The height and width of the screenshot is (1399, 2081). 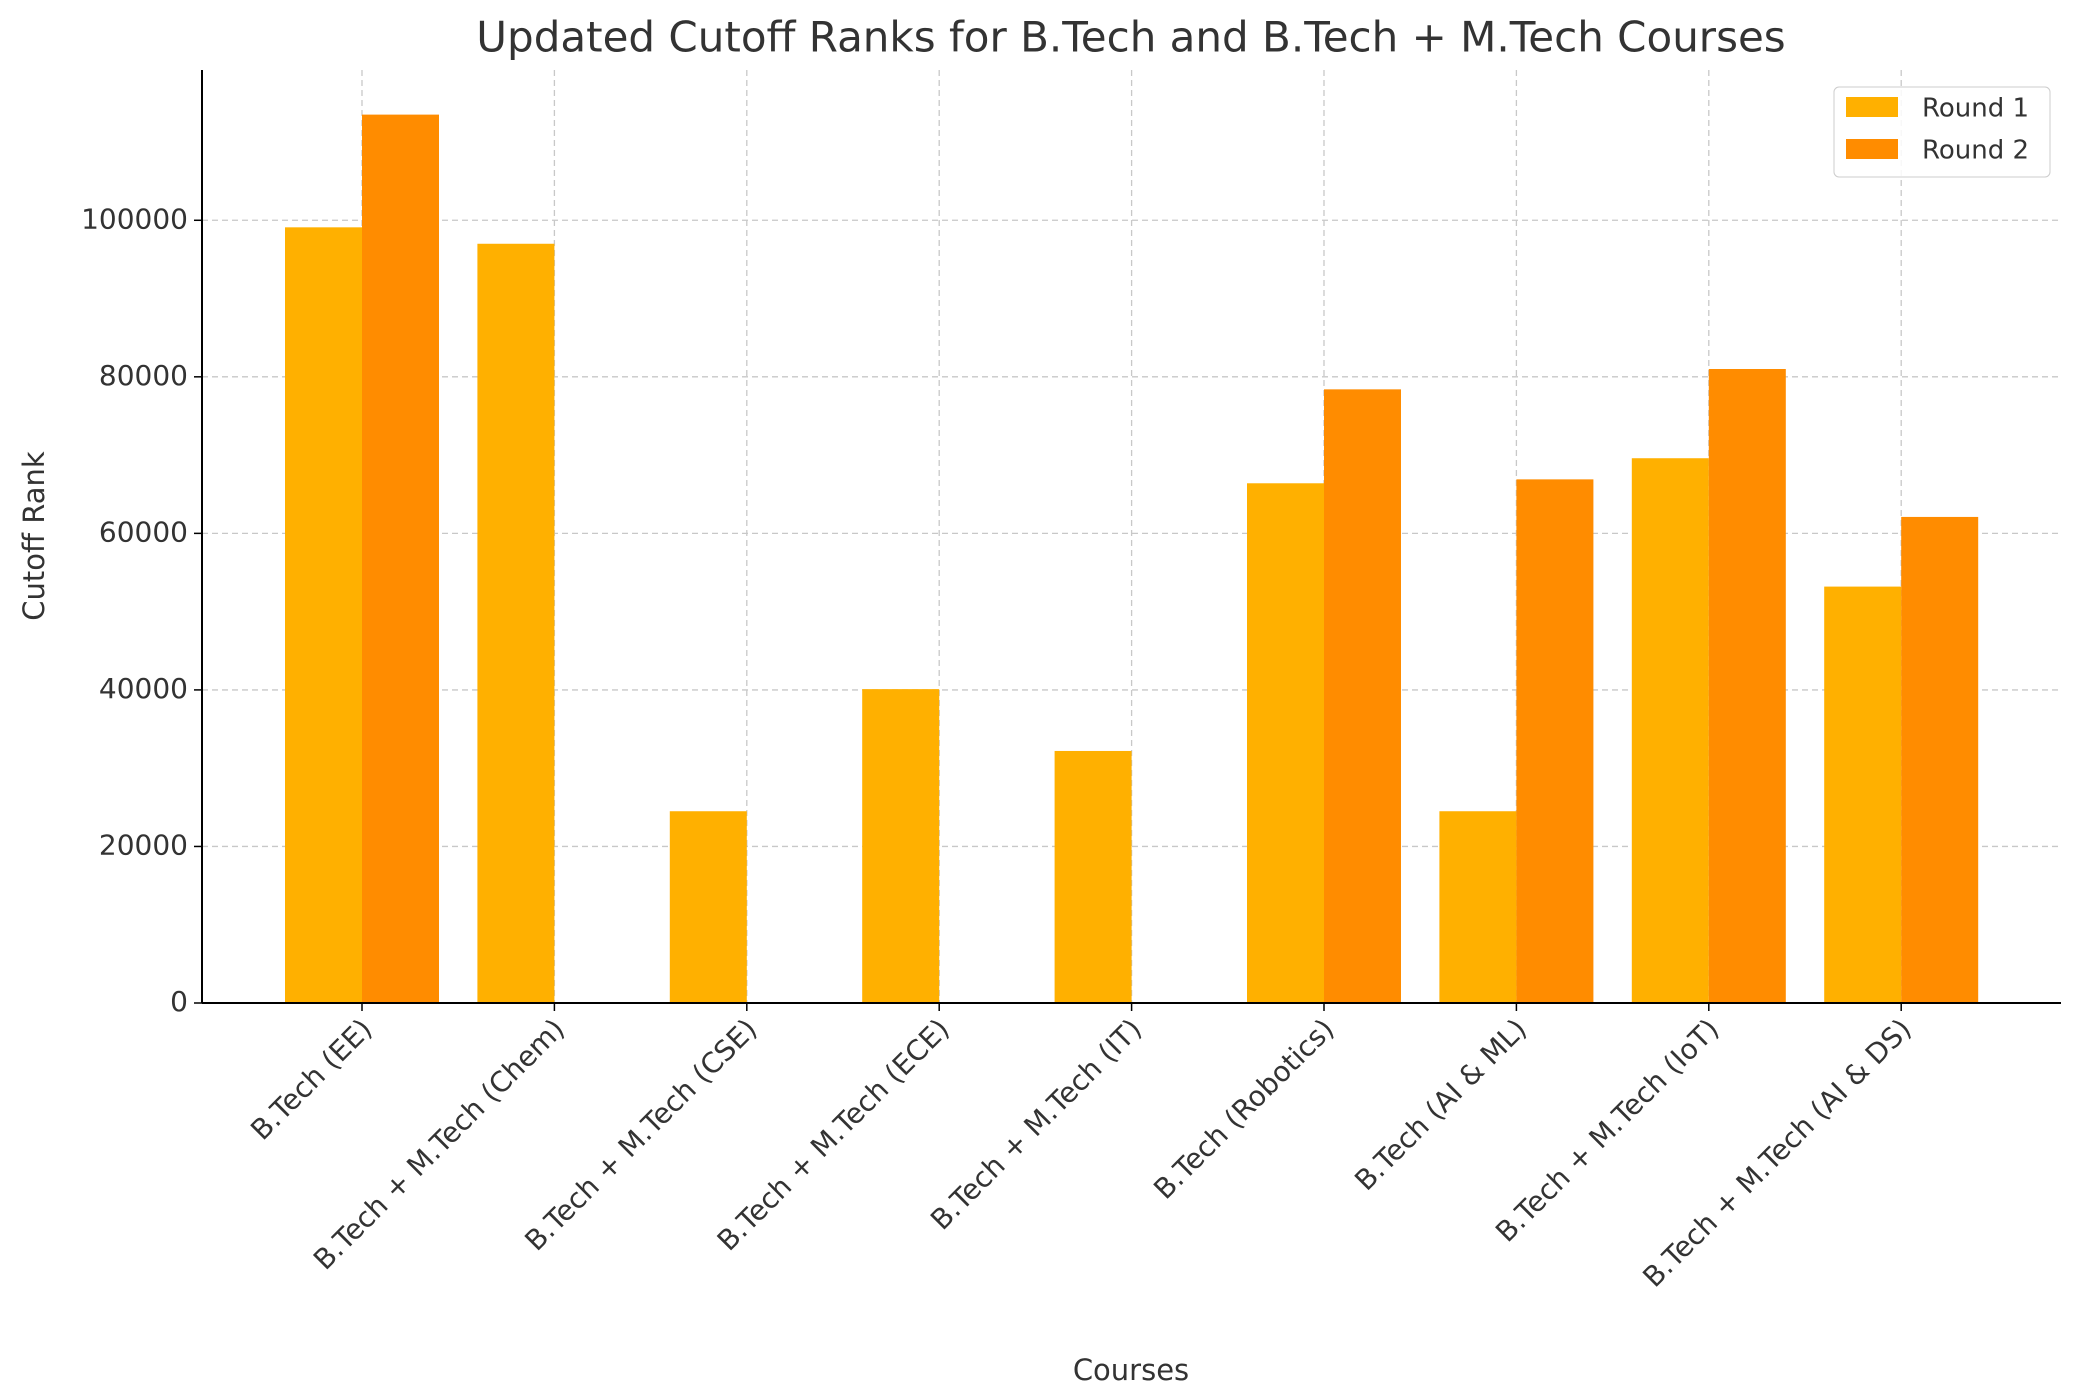 I want to click on x-tick-label: B.Tech + M.Tech (IT), so click(x=1036, y=1124).